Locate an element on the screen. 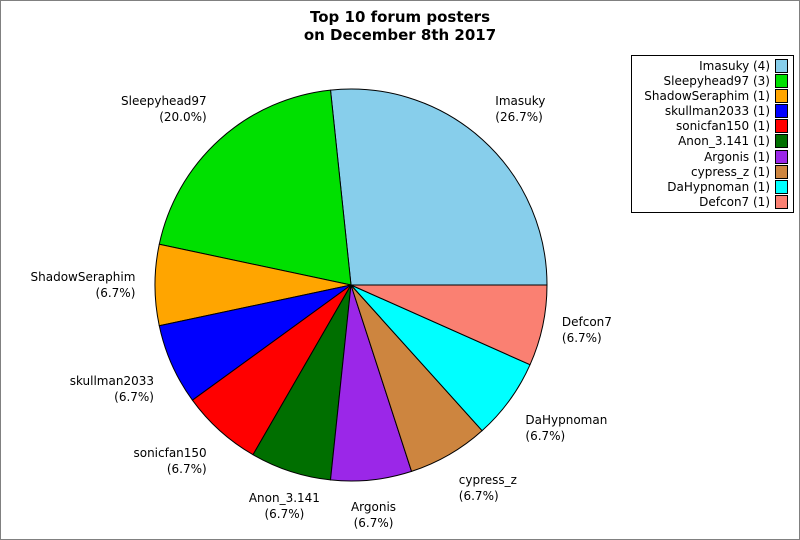  slice-label-DaHypnoman: DaHypnoman (6.7%) is located at coordinates (566, 428).